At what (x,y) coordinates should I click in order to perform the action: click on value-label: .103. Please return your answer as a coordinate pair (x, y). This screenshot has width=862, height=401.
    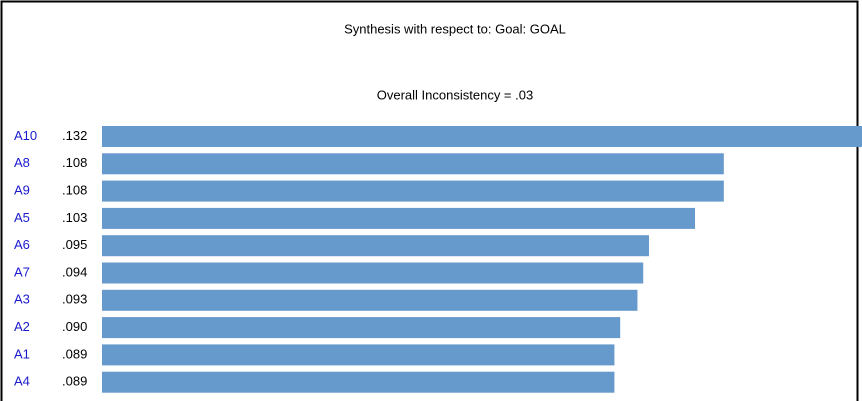
    Looking at the image, I should click on (74, 217).